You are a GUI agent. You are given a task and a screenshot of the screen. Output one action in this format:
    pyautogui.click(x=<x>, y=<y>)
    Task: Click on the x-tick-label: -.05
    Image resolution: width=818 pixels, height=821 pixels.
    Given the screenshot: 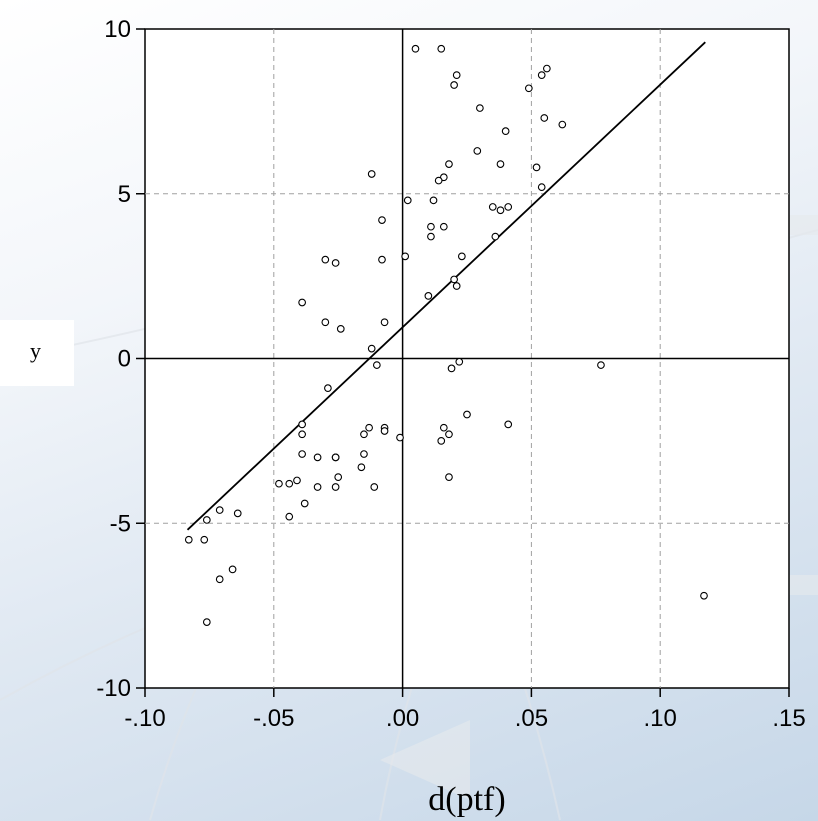 What is the action you would take?
    pyautogui.click(x=273, y=718)
    